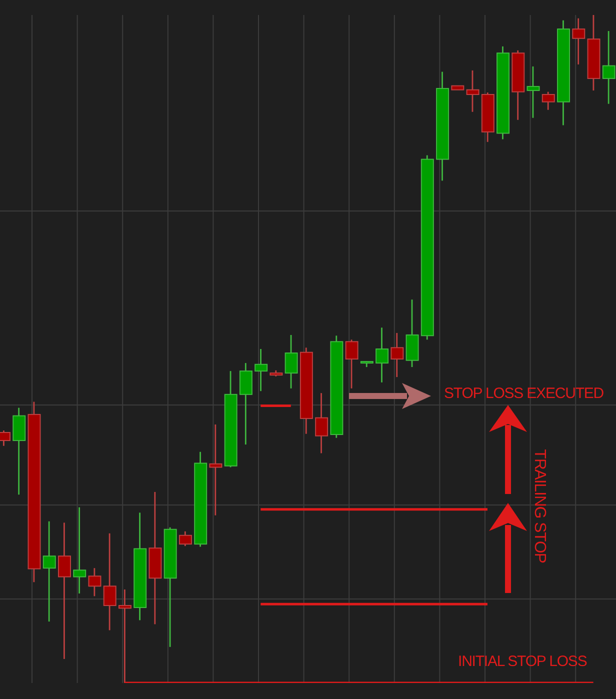 This screenshot has width=616, height=699. I want to click on annotation: TRAILING STOP, so click(539, 506).